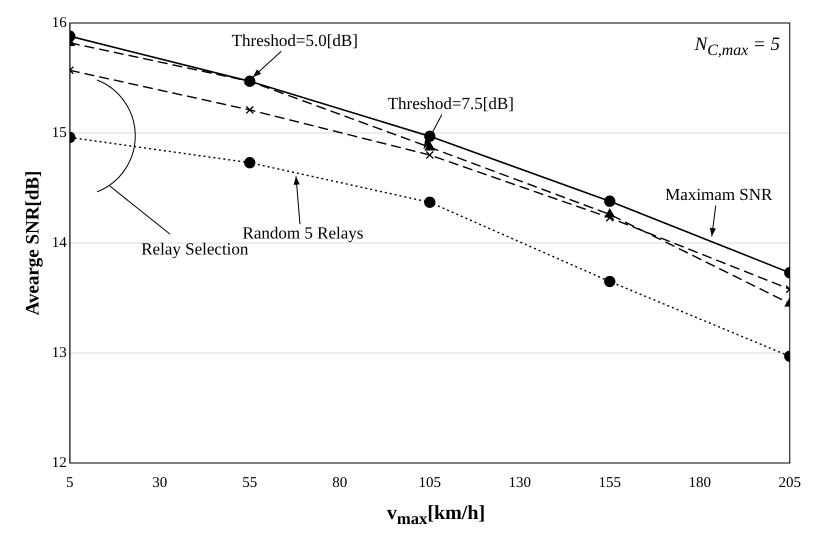 This screenshot has width=814, height=543. What do you see at coordinates (430, 482) in the screenshot?
I see `x-tick-label: 105` at bounding box center [430, 482].